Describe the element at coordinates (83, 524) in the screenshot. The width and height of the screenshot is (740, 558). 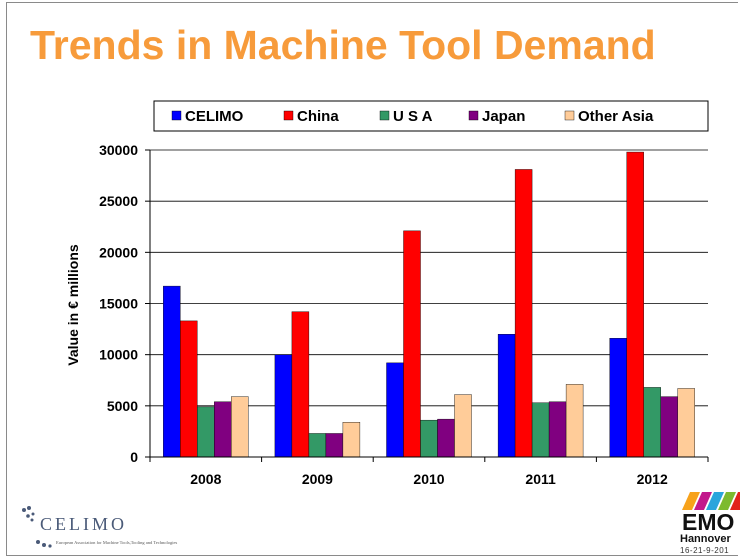
I see `celimo-logo-text: CELIMO` at that location.